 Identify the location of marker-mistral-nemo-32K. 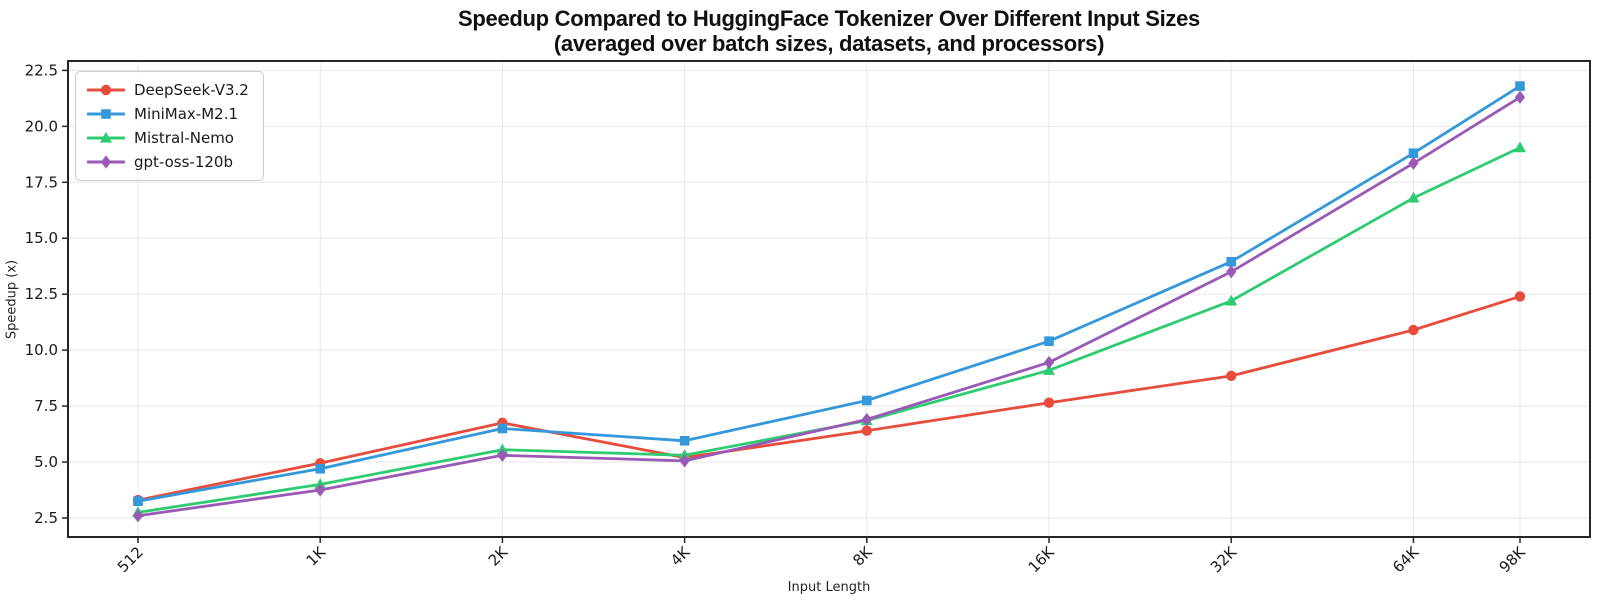
(1231, 300).